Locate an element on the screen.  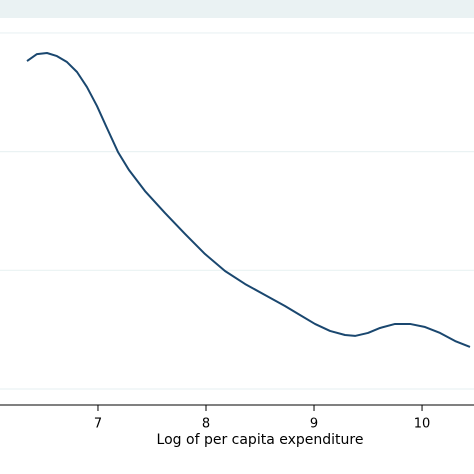
x-tick-label: 8 is located at coordinates (206, 424).